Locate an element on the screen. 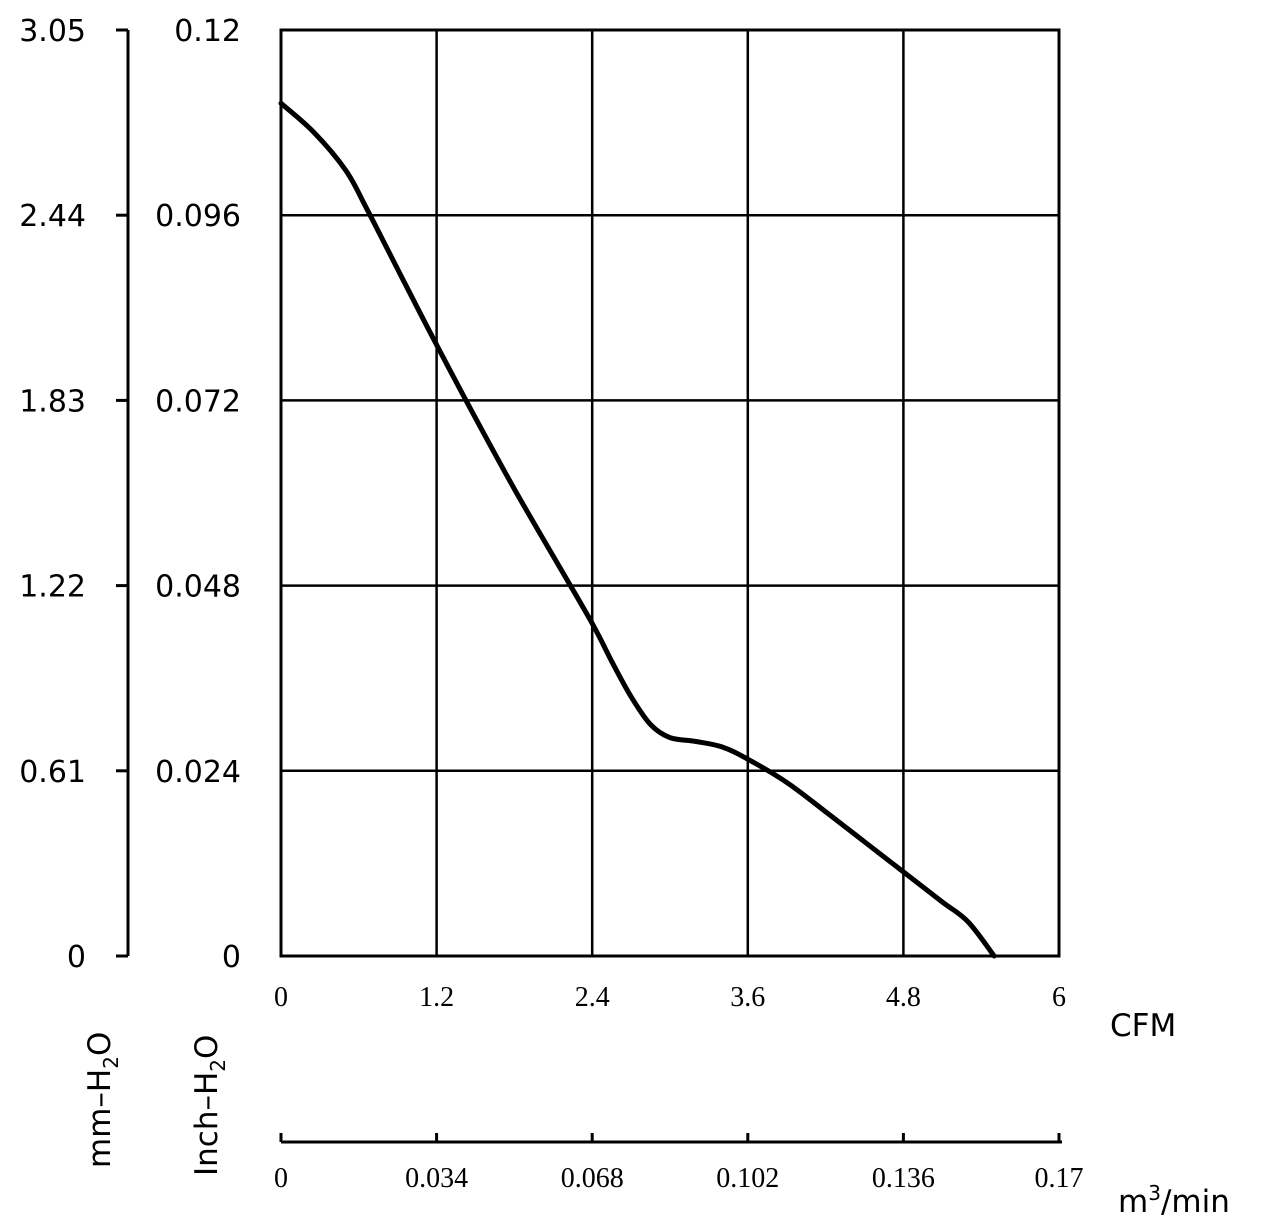  cfm-unit-label: CFM is located at coordinates (1143, 1026).